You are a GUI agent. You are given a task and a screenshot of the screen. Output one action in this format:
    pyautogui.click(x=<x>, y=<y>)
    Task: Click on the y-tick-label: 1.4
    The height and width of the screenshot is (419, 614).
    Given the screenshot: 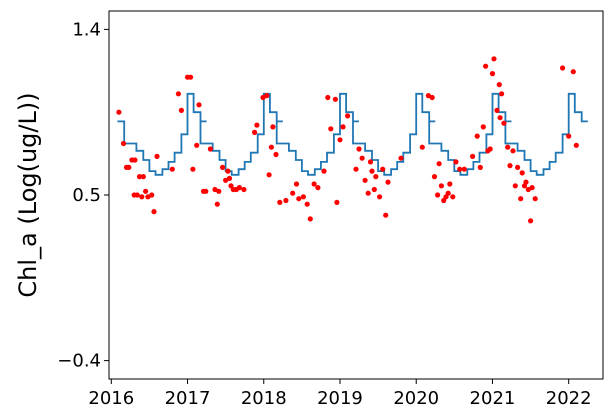 What is the action you would take?
    pyautogui.click(x=86, y=29)
    